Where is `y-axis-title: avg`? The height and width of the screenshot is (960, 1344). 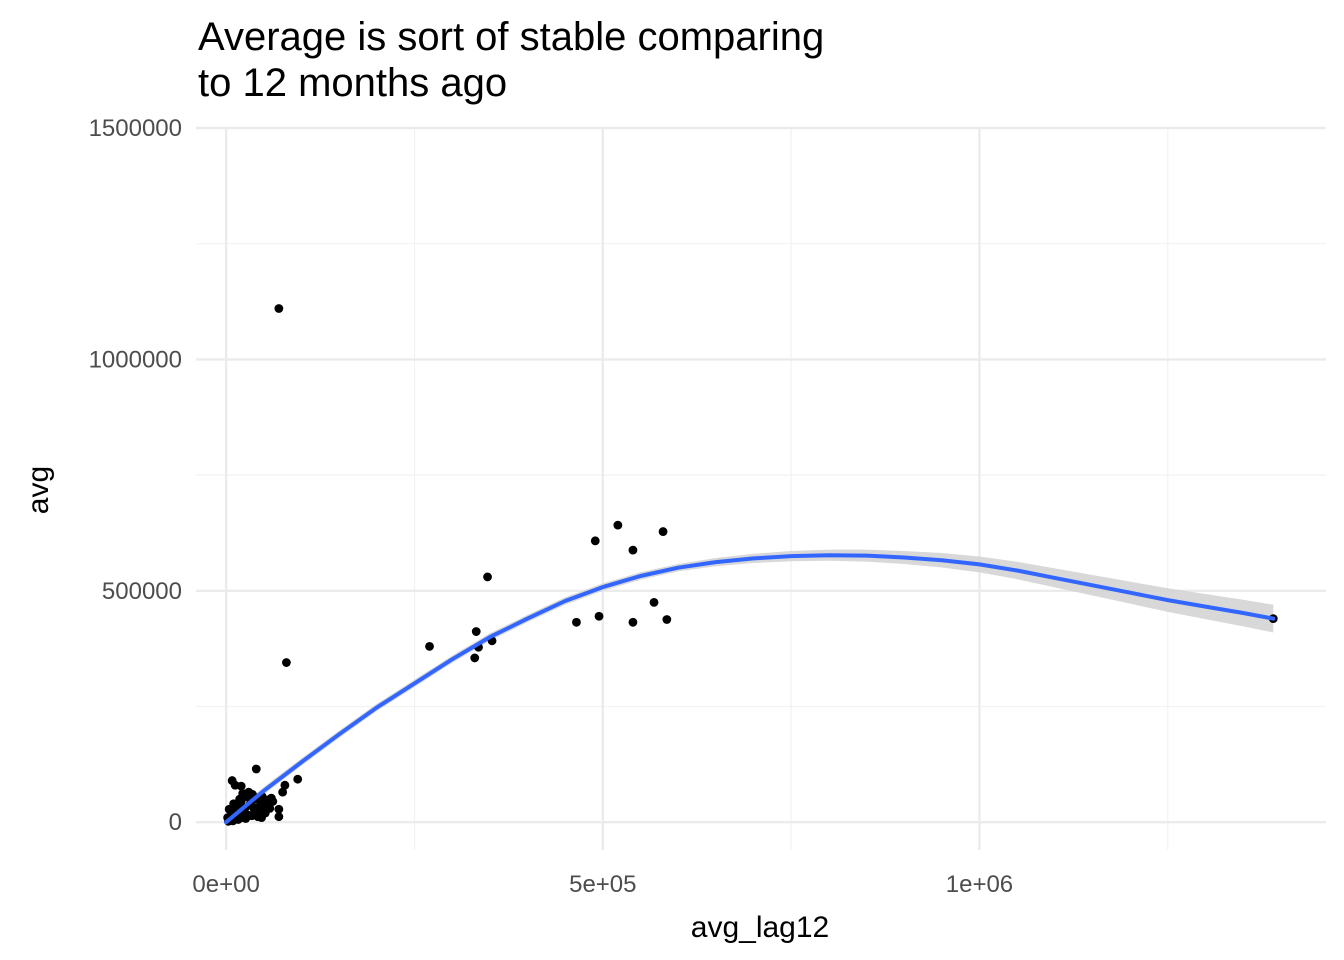 y-axis-title: avg is located at coordinates (38, 490).